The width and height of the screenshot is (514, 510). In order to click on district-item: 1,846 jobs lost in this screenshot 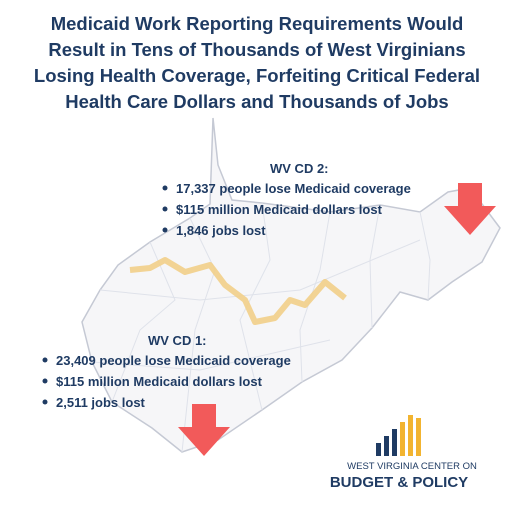, I will do `click(221, 230)`.